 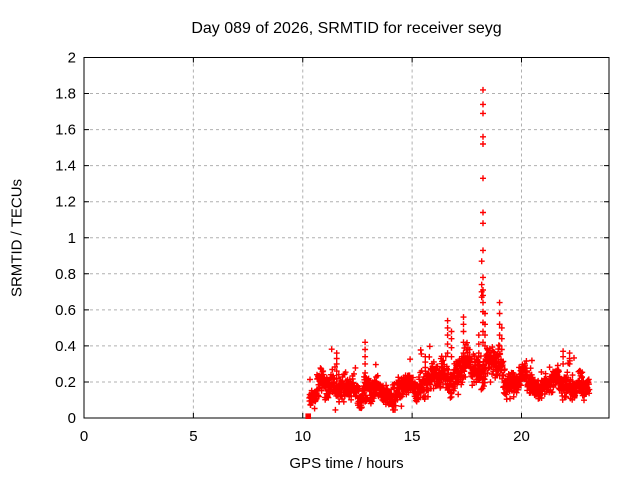 I want to click on y-tick-label: 0.6, so click(x=65, y=310).